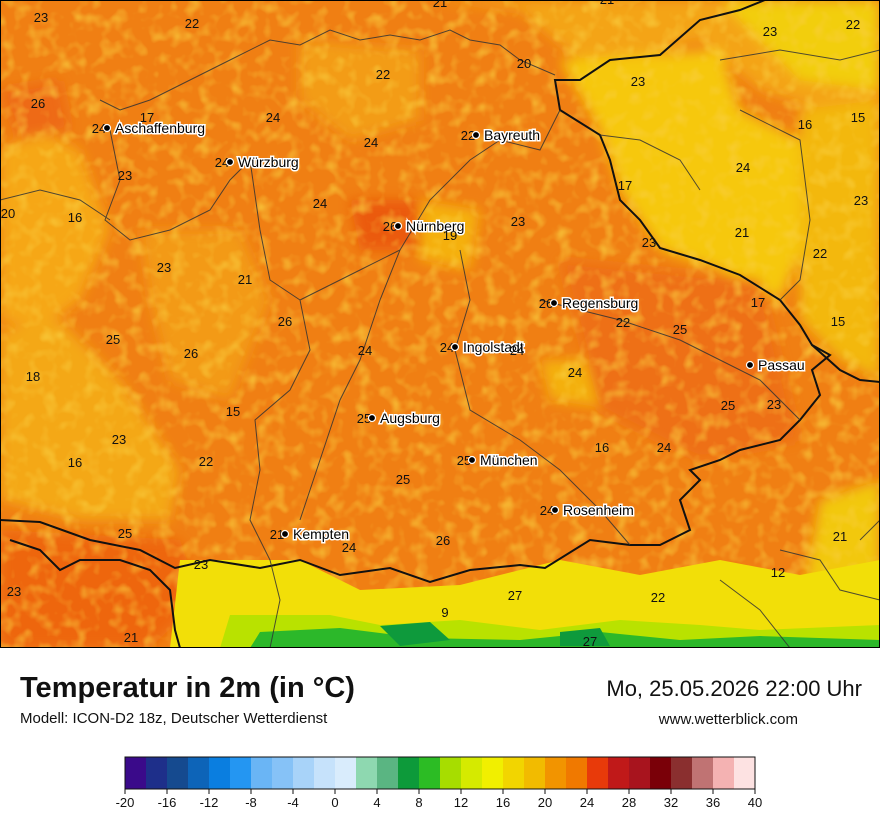 The height and width of the screenshot is (830, 880). Describe the element at coordinates (728, 719) in the screenshot. I see `website-link: www.wetterblick.com` at that location.